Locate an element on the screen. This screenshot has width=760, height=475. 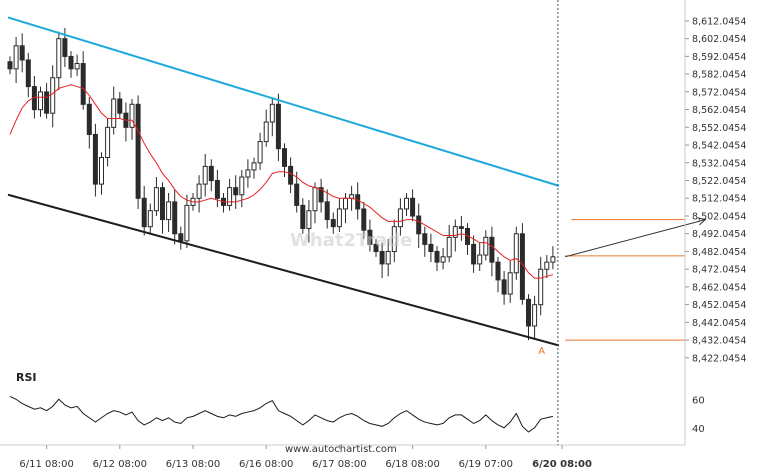
x-tick-label: 6/13 08:00 is located at coordinates (193, 464).